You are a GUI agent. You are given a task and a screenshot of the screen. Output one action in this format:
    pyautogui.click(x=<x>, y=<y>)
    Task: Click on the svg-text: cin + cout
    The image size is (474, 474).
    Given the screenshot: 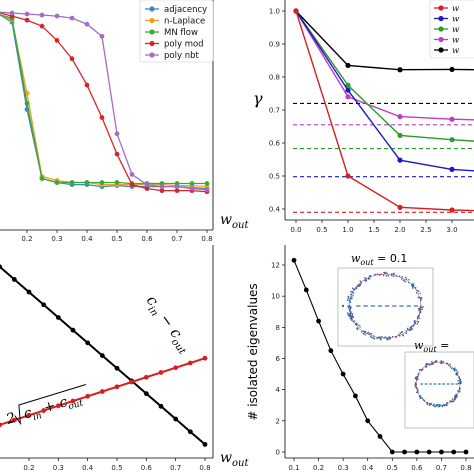 What is the action you would take?
    pyautogui.click(x=53, y=408)
    